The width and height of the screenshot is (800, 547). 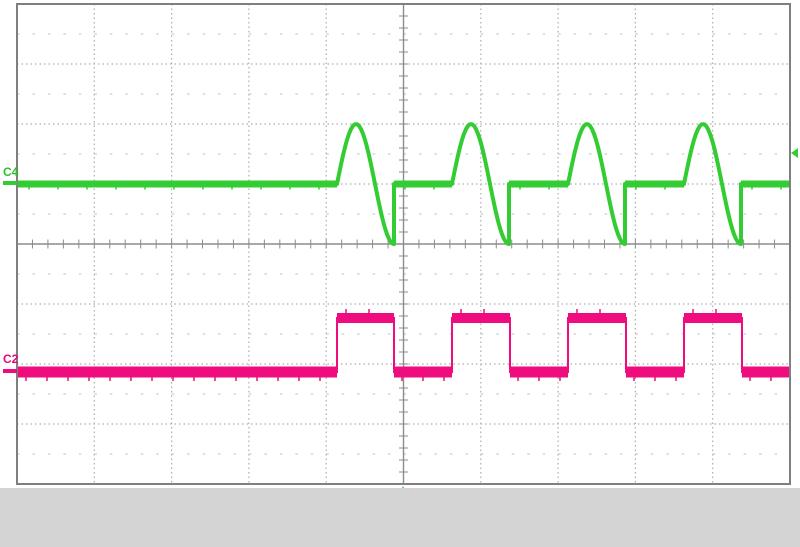 I want to click on trigger-level-marker, so click(x=794, y=153).